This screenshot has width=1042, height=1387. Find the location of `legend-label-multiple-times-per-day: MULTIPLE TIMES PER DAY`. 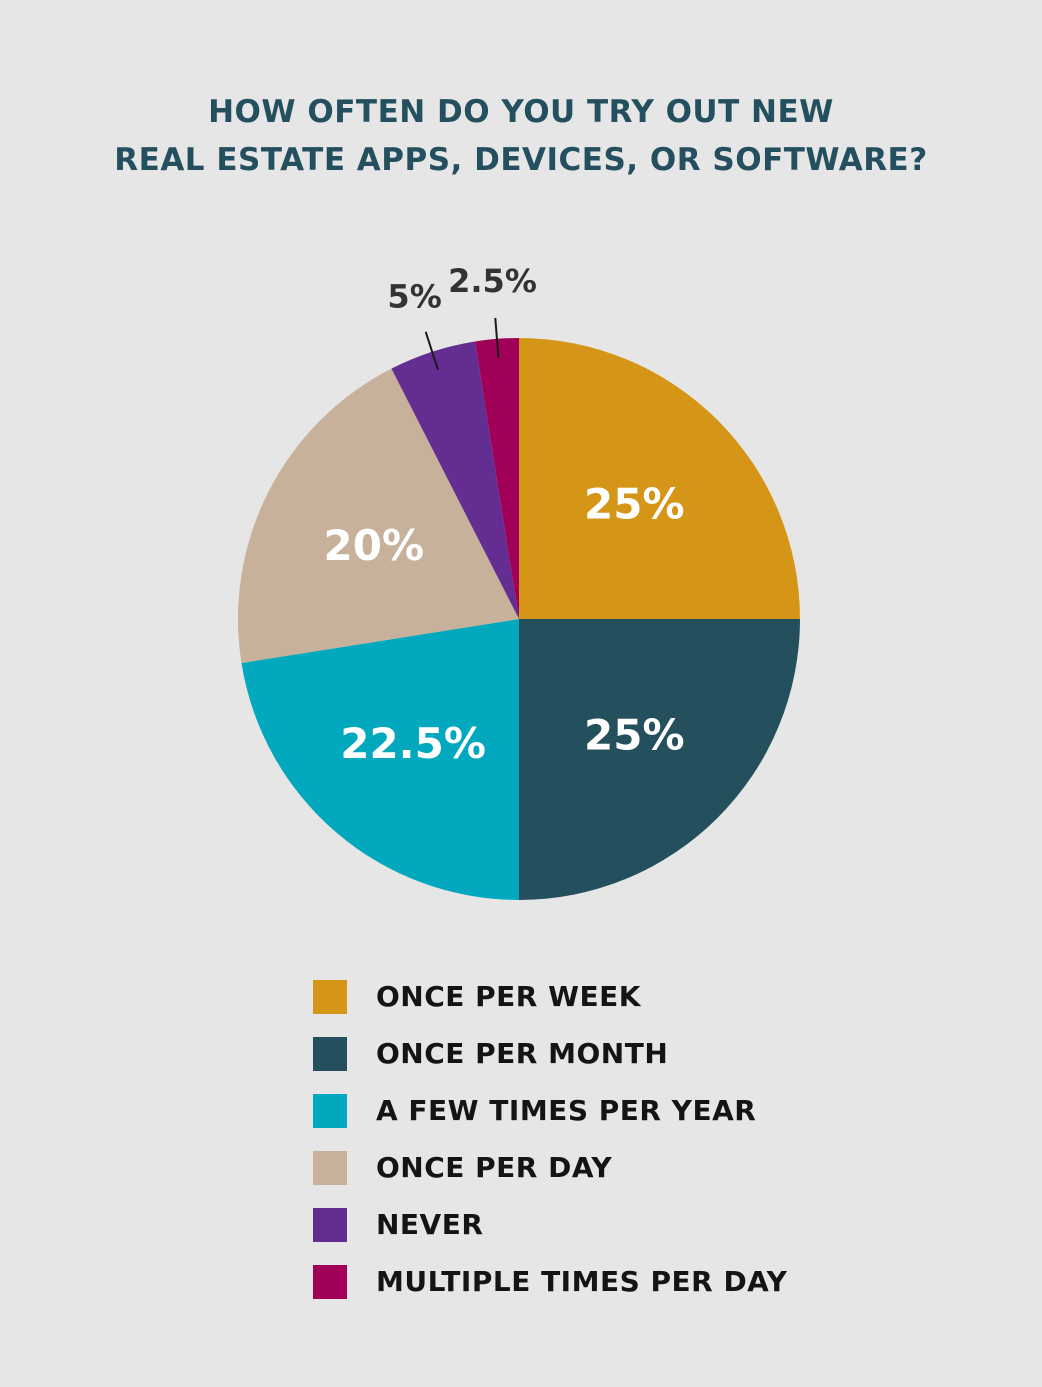

legend-label-multiple-times-per-day: MULTIPLE TIMES PER DAY is located at coordinates (582, 1281).